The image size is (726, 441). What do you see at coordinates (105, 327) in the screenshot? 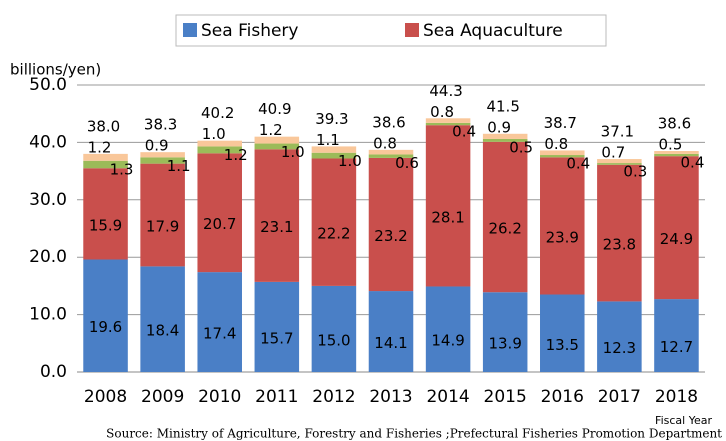
I see `value-label: 19.6` at bounding box center [105, 327].